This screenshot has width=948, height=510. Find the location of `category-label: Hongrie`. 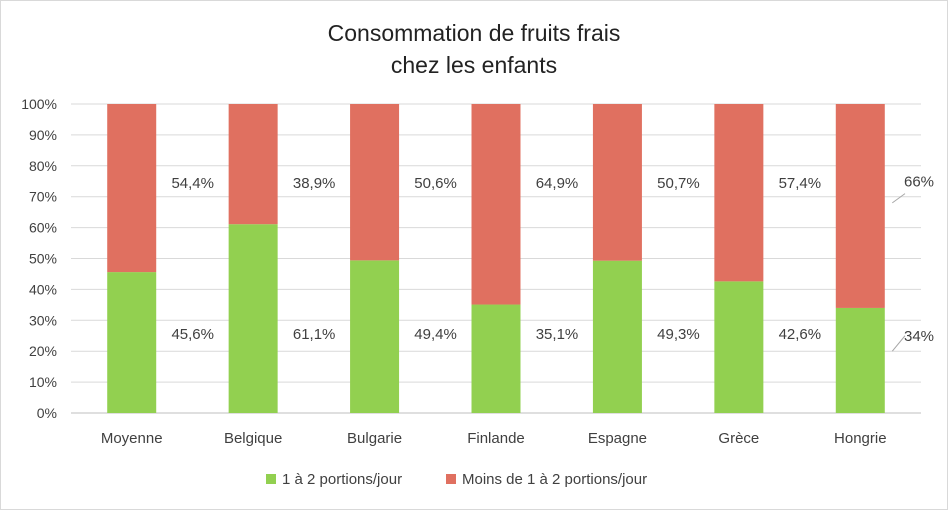

category-label: Hongrie is located at coordinates (860, 438).